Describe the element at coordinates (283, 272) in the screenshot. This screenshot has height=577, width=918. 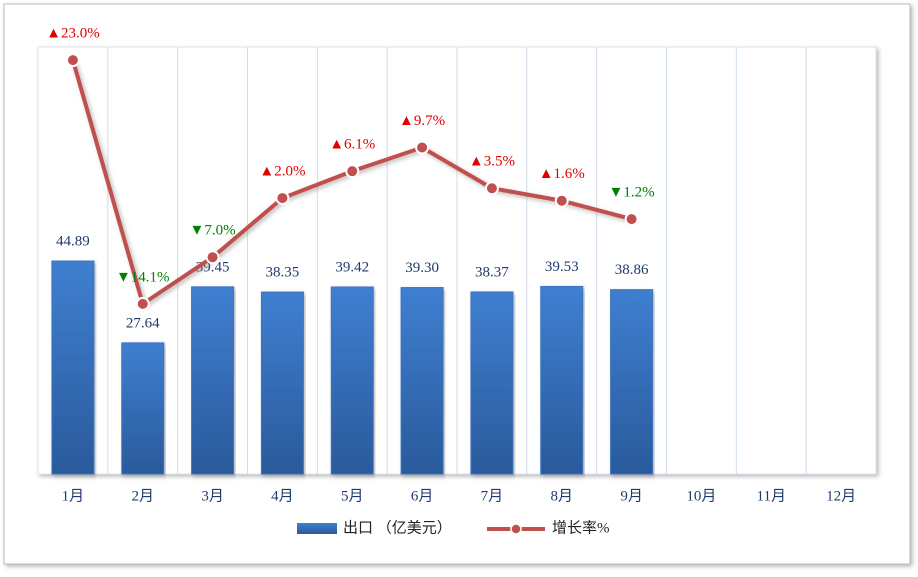
I see `bar-value-label: 38.35` at that location.